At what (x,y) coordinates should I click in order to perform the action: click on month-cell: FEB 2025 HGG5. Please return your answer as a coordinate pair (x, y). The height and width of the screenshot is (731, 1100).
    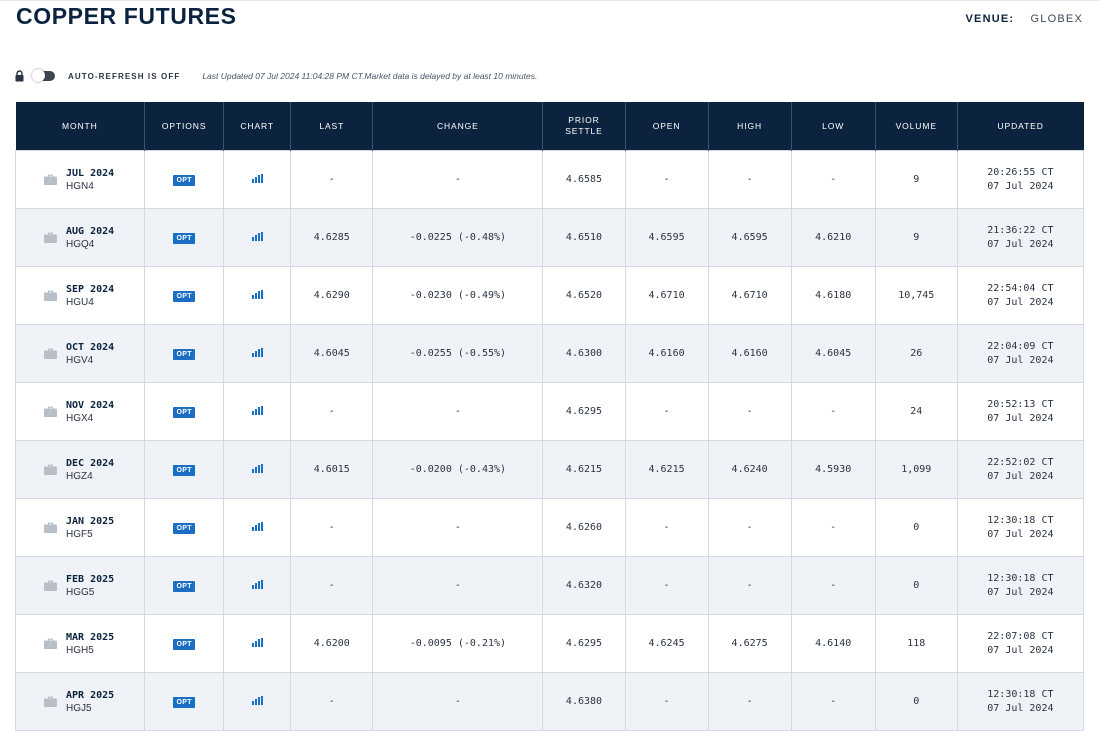
    Looking at the image, I should click on (80, 585).